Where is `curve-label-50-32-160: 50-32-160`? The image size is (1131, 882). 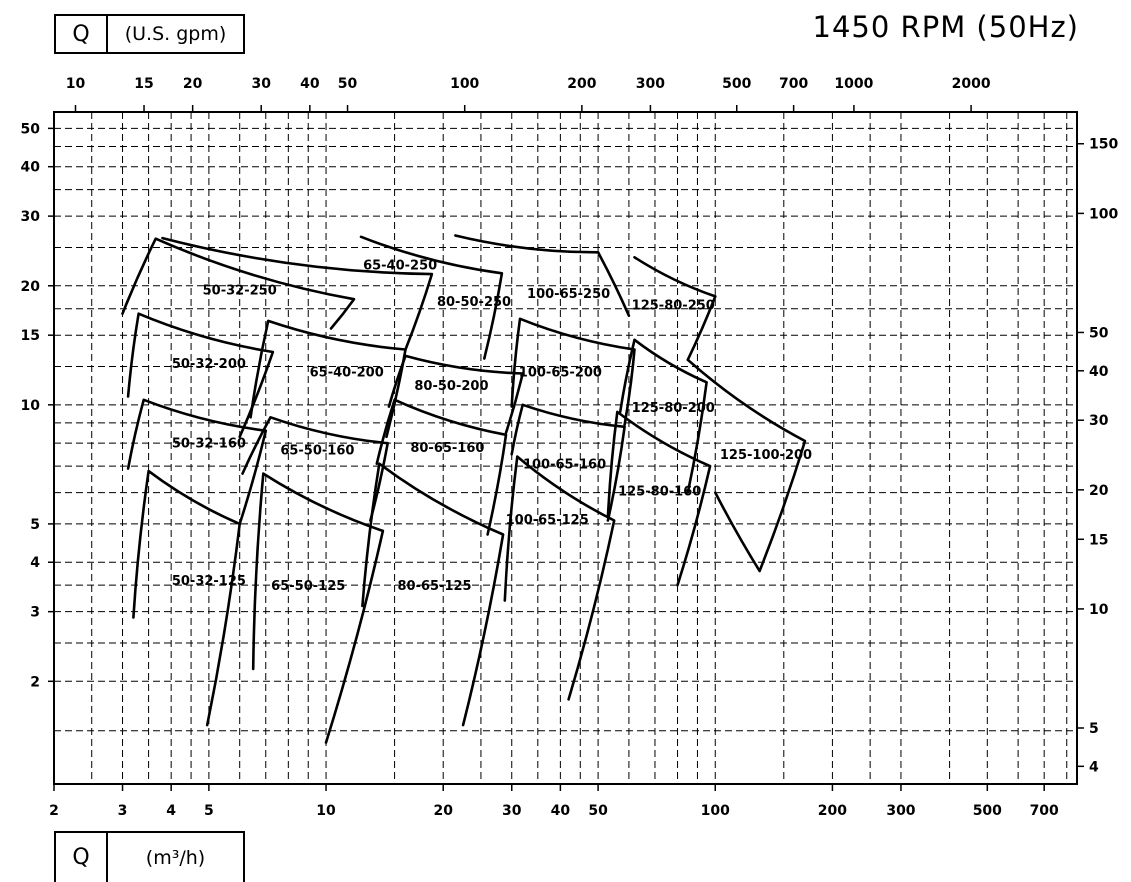 curve-label-50-32-160: 50-32-160 is located at coordinates (209, 444).